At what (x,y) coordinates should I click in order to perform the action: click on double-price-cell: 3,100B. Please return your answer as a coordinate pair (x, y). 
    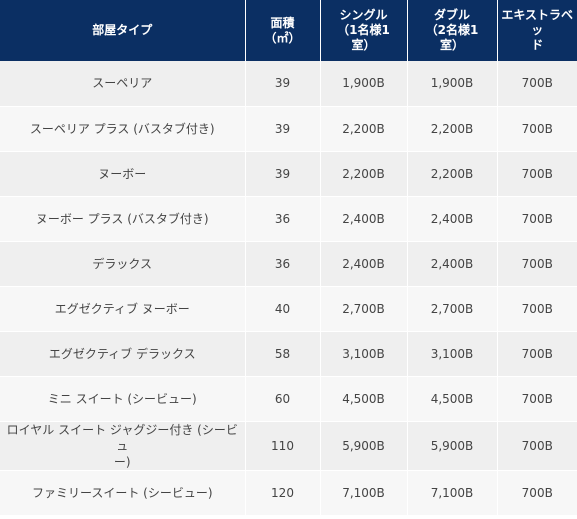
    Looking at the image, I should click on (452, 353).